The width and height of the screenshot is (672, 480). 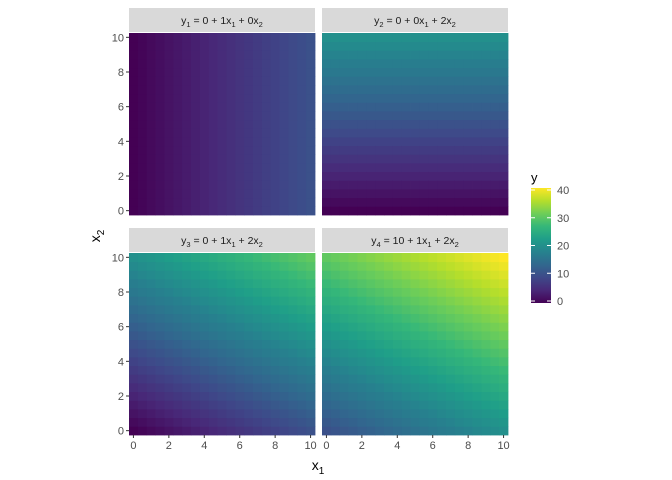 What do you see at coordinates (204, 446) in the screenshot?
I see `x-tick-label: 4` at bounding box center [204, 446].